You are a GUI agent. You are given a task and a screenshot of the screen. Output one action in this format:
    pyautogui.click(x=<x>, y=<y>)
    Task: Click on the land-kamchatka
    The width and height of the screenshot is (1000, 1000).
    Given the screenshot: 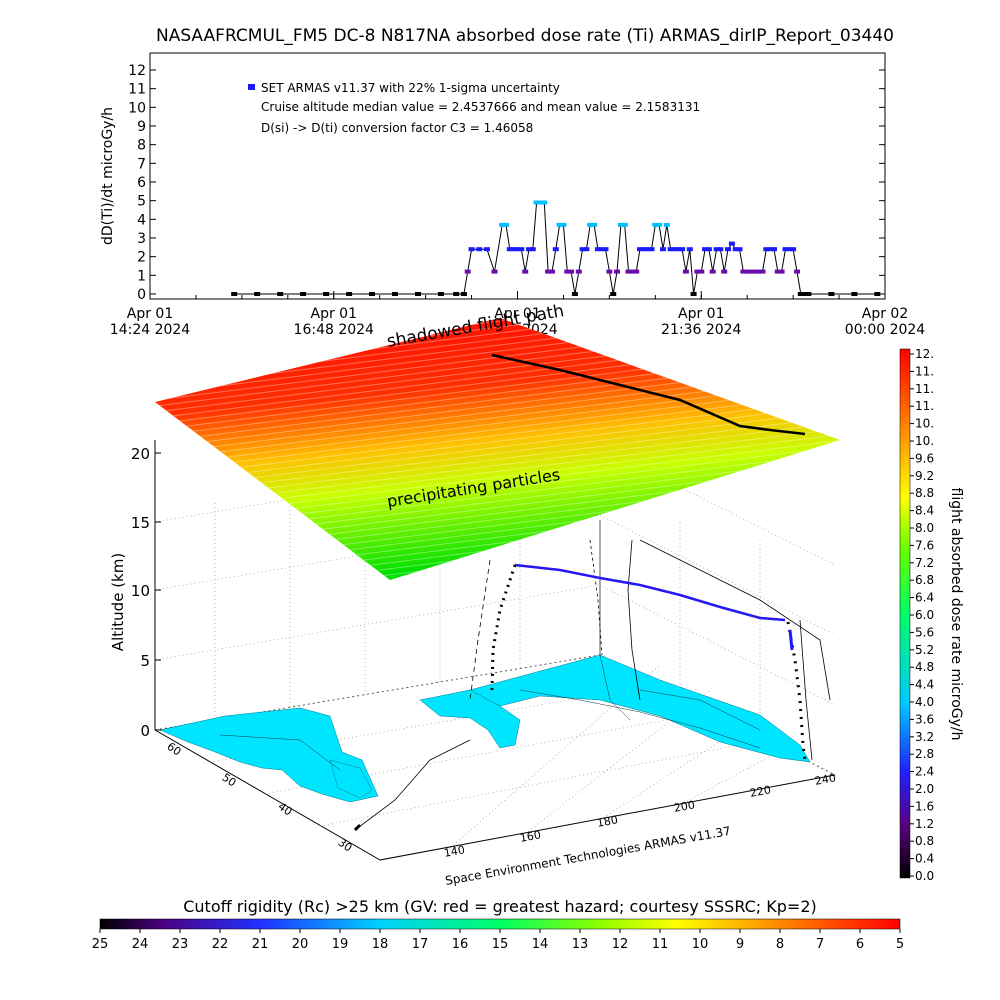 What is the action you would take?
    pyautogui.click(x=351, y=779)
    